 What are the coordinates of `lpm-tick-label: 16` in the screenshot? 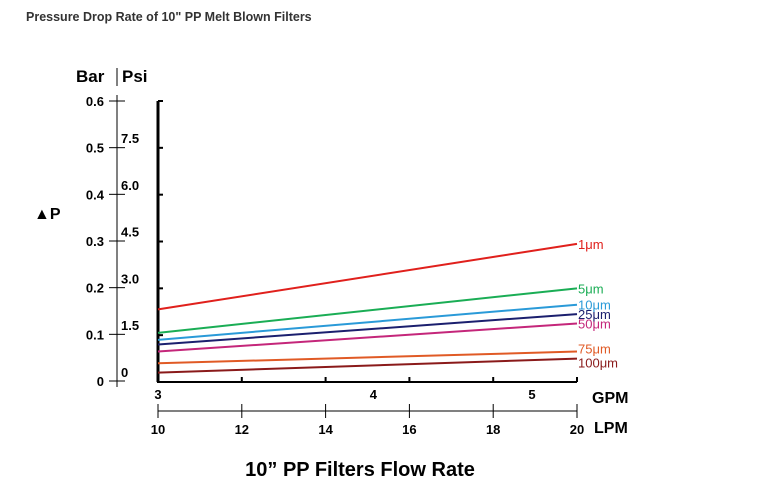 It's located at (409, 429).